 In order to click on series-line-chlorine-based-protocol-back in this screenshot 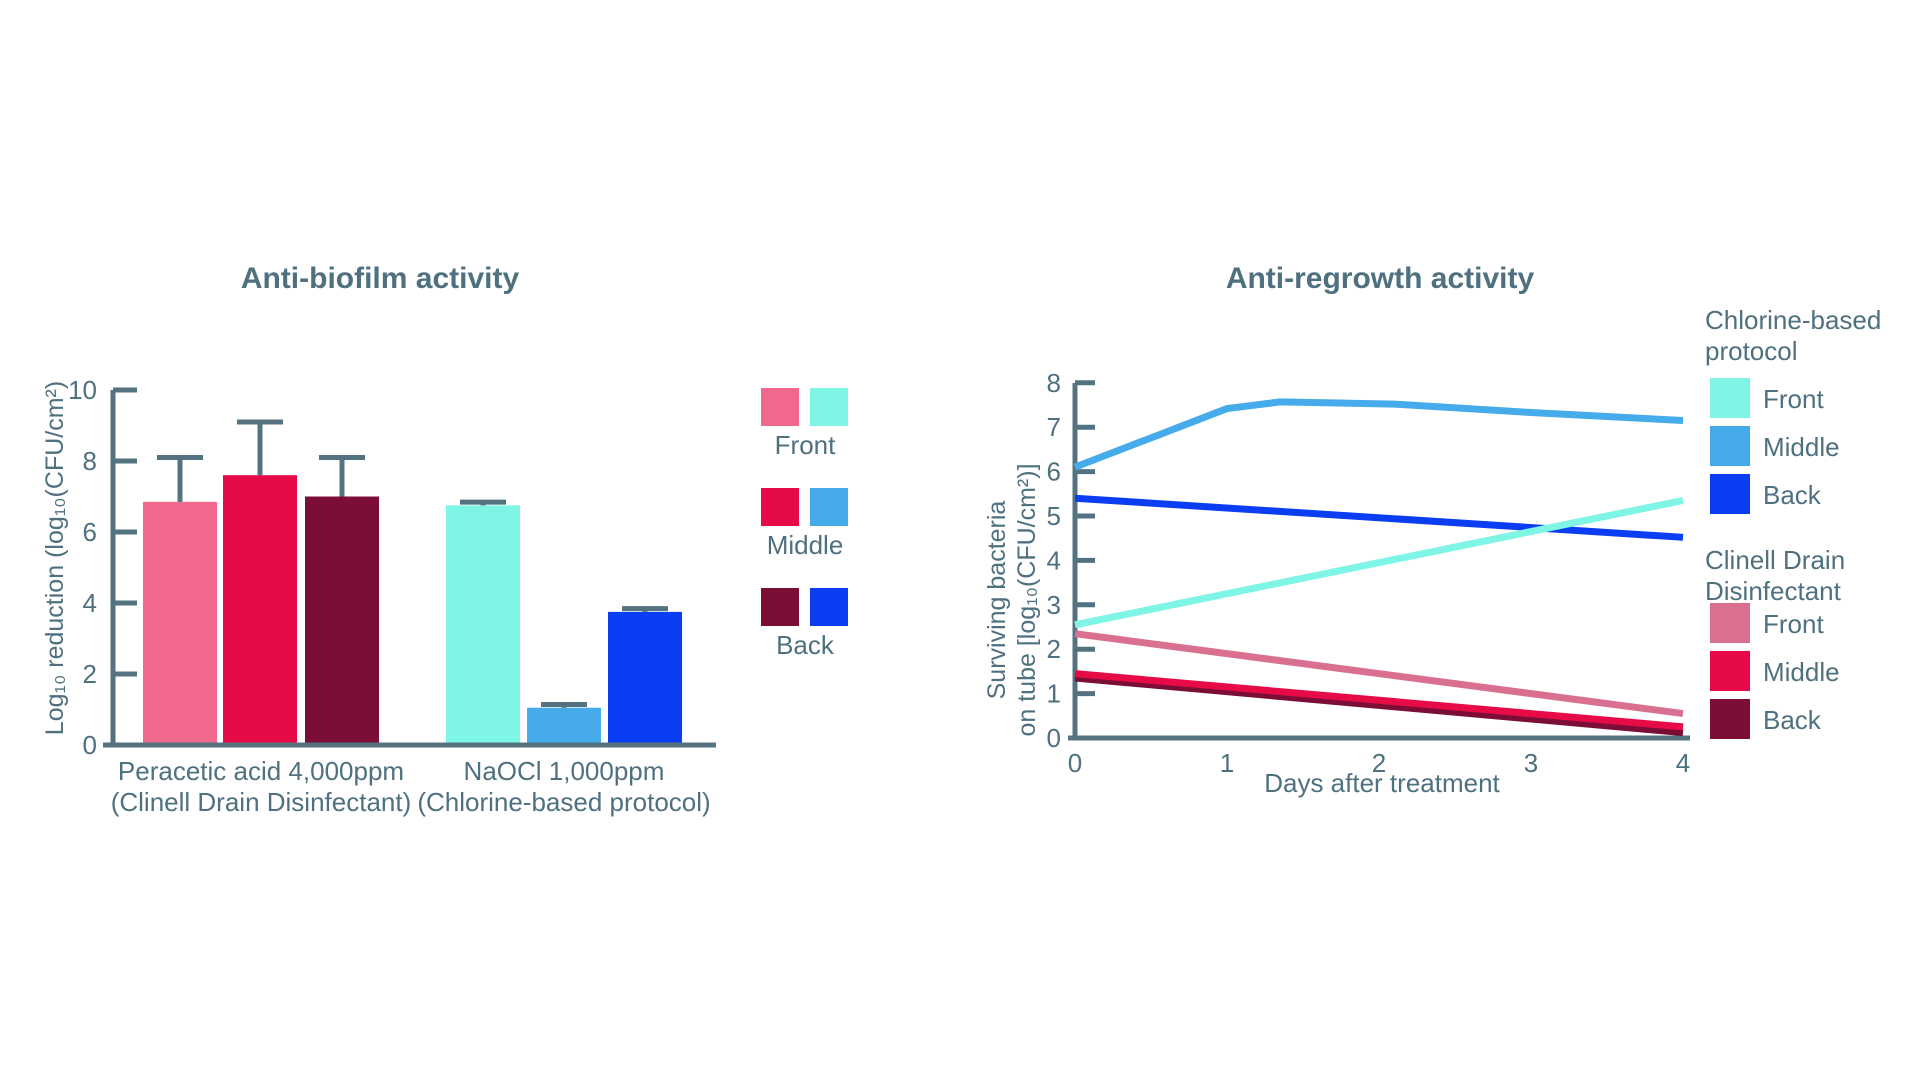, I will do `click(1379, 517)`.